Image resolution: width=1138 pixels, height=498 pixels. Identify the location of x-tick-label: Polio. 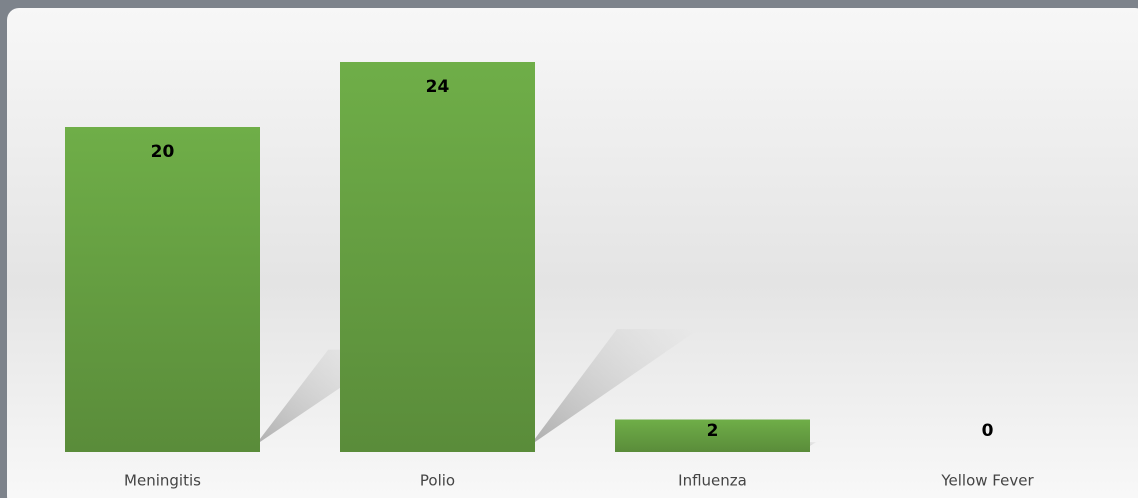
(437, 481).